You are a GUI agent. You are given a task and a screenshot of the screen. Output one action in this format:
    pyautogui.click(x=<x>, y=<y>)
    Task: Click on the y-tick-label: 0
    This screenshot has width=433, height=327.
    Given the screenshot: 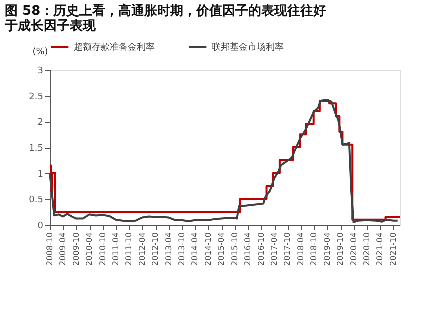 What is the action you would take?
    pyautogui.click(x=41, y=227)
    